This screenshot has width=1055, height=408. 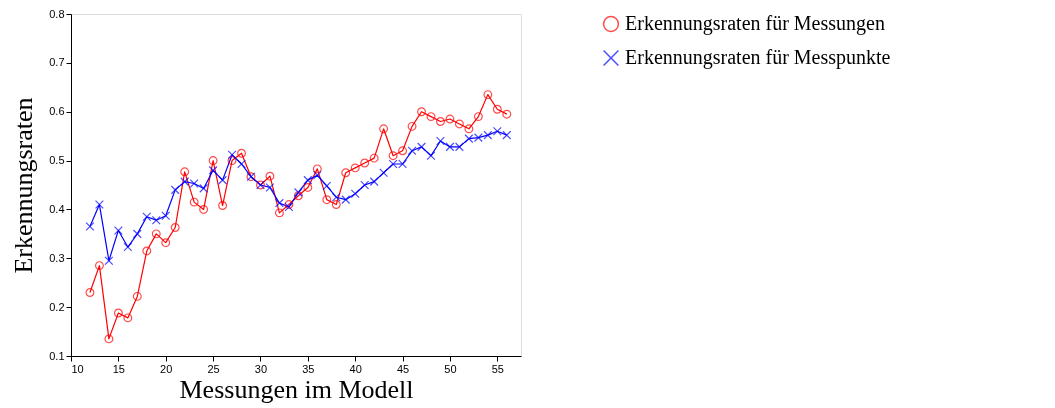 What do you see at coordinates (57, 160) in the screenshot?
I see `y-tick-label: 0.5` at bounding box center [57, 160].